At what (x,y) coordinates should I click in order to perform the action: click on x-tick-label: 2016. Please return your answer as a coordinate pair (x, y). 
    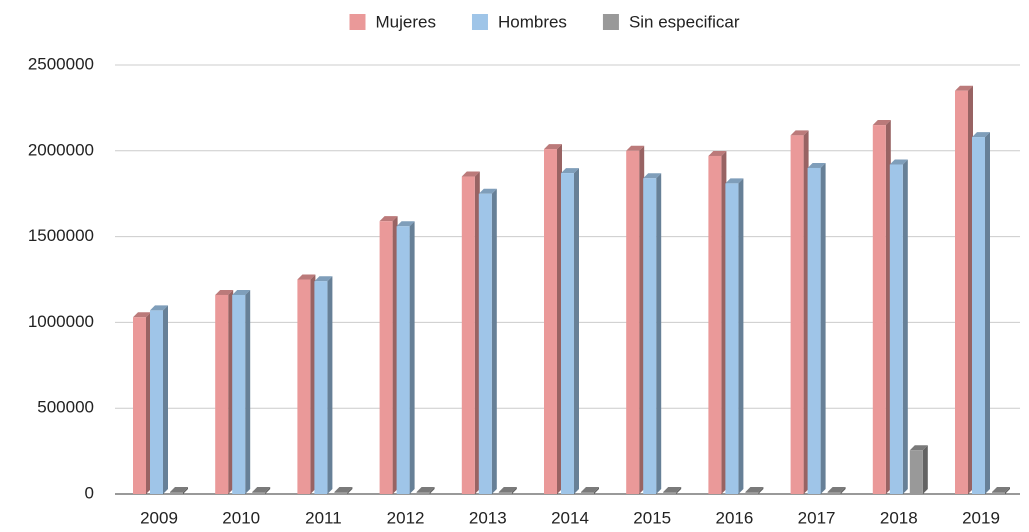
    Looking at the image, I should click on (734, 517).